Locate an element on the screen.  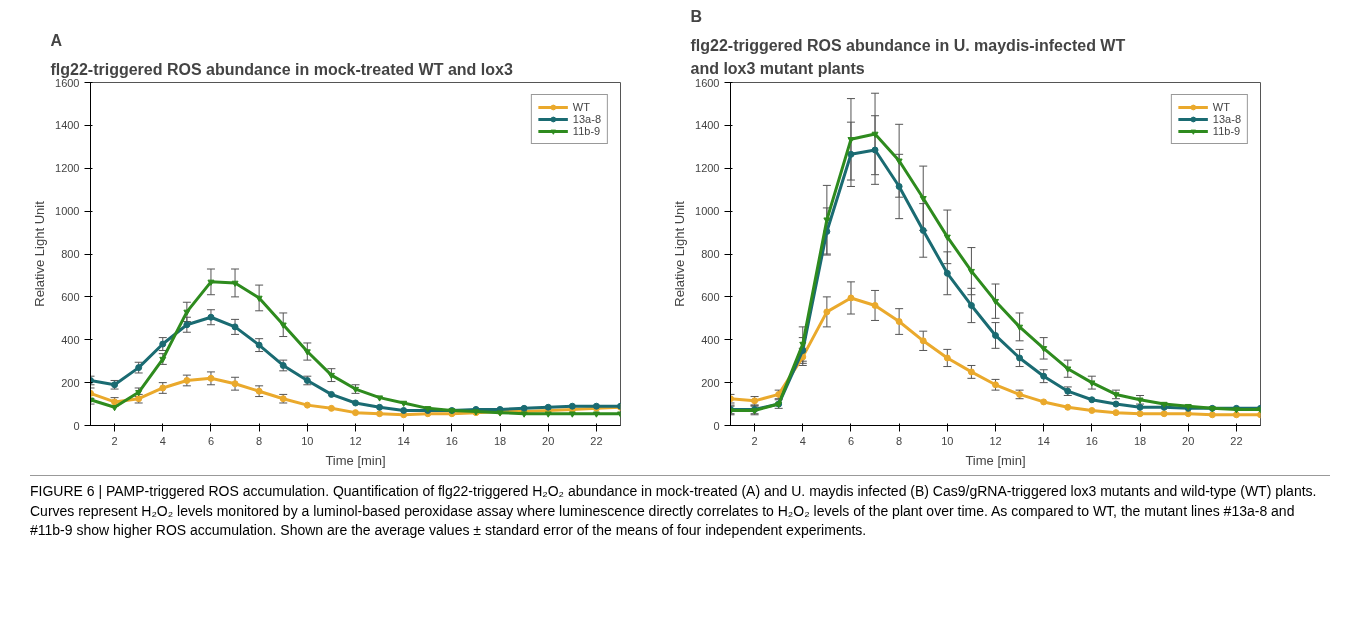
text: A is located at coordinates (56, 40).